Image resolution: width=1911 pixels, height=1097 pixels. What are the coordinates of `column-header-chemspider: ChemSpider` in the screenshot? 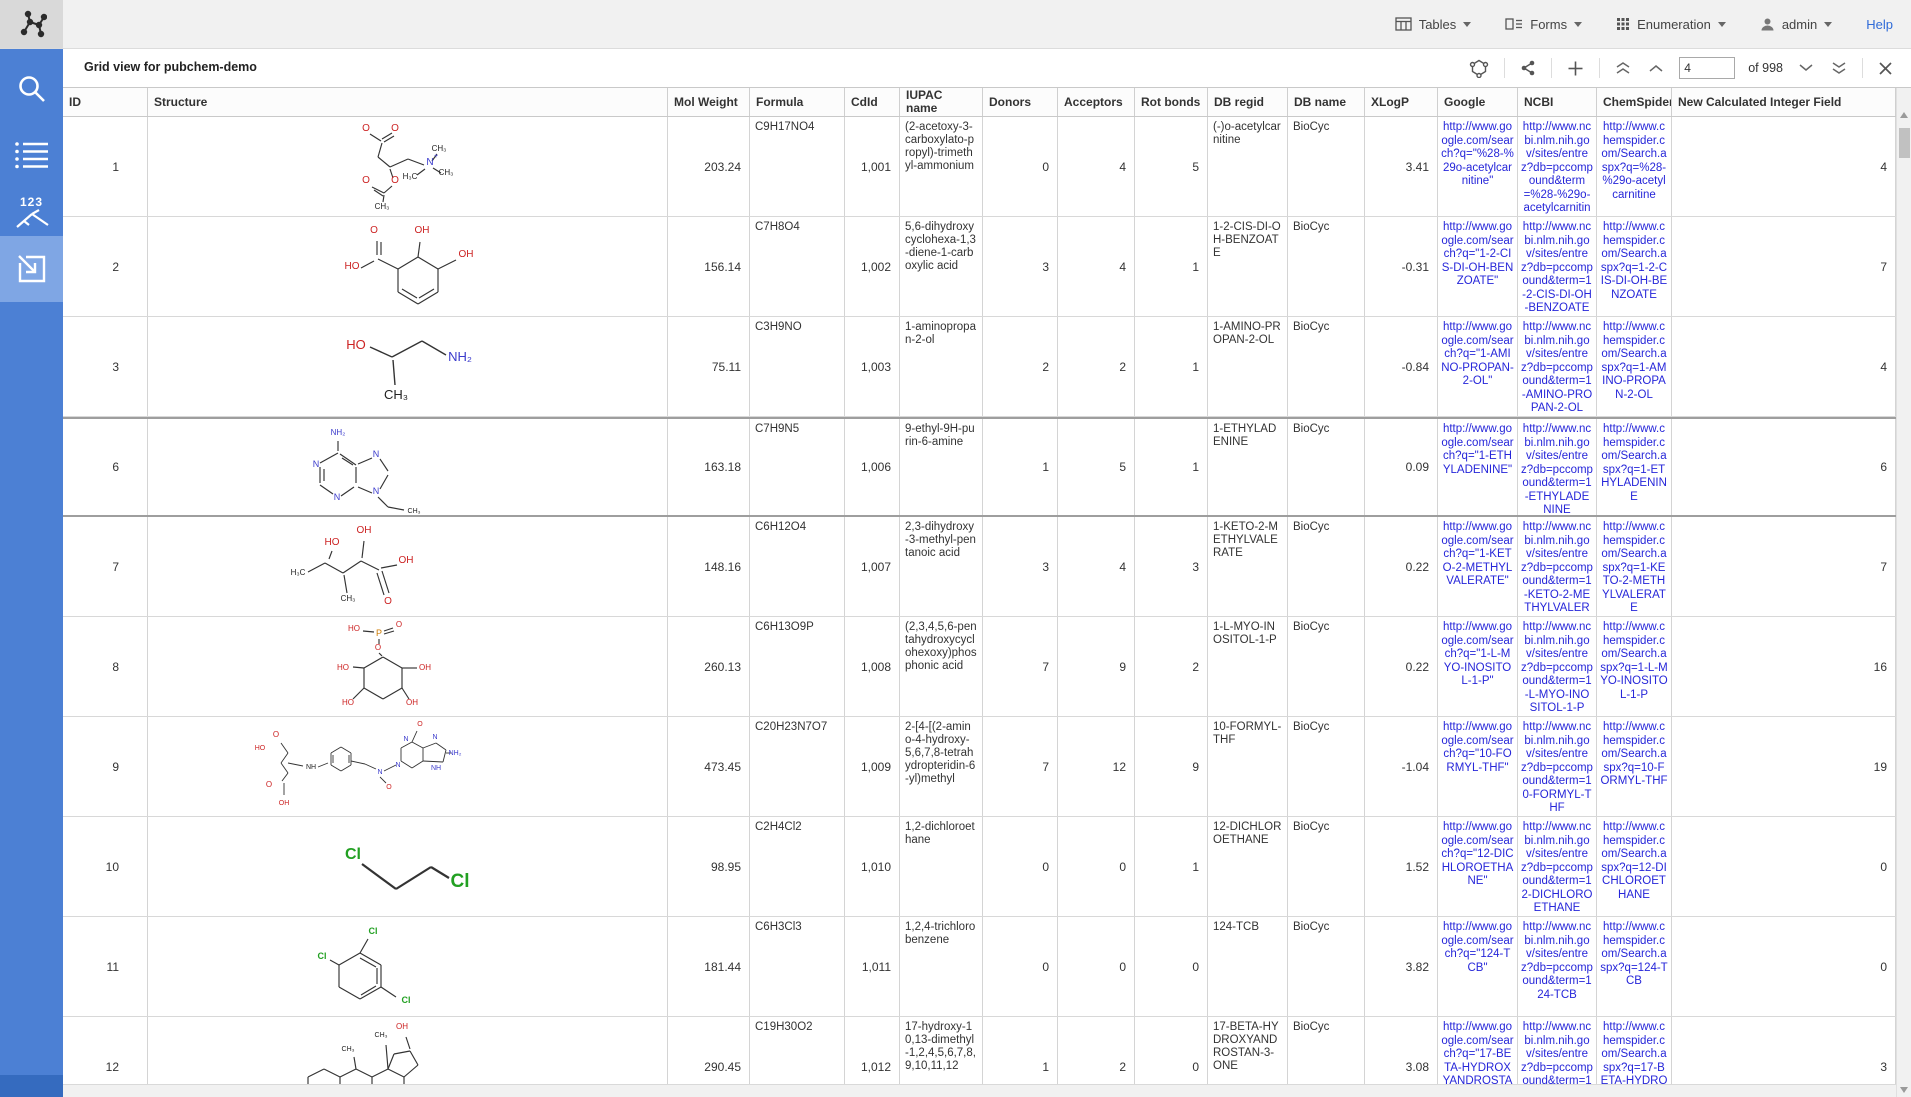 It's located at (1634, 102).